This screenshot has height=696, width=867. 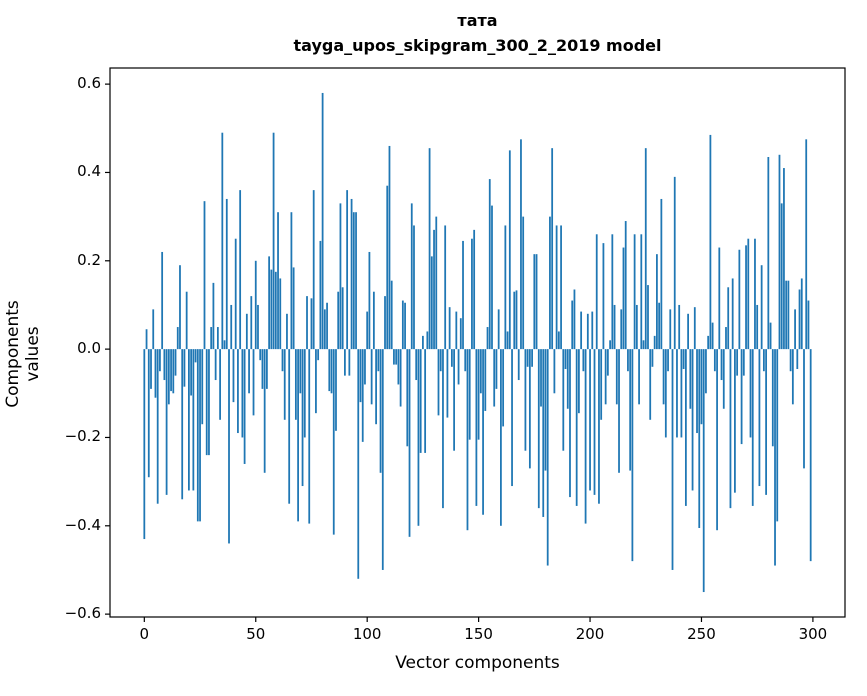 I want to click on x-tick-label: 150, so click(x=478, y=634).